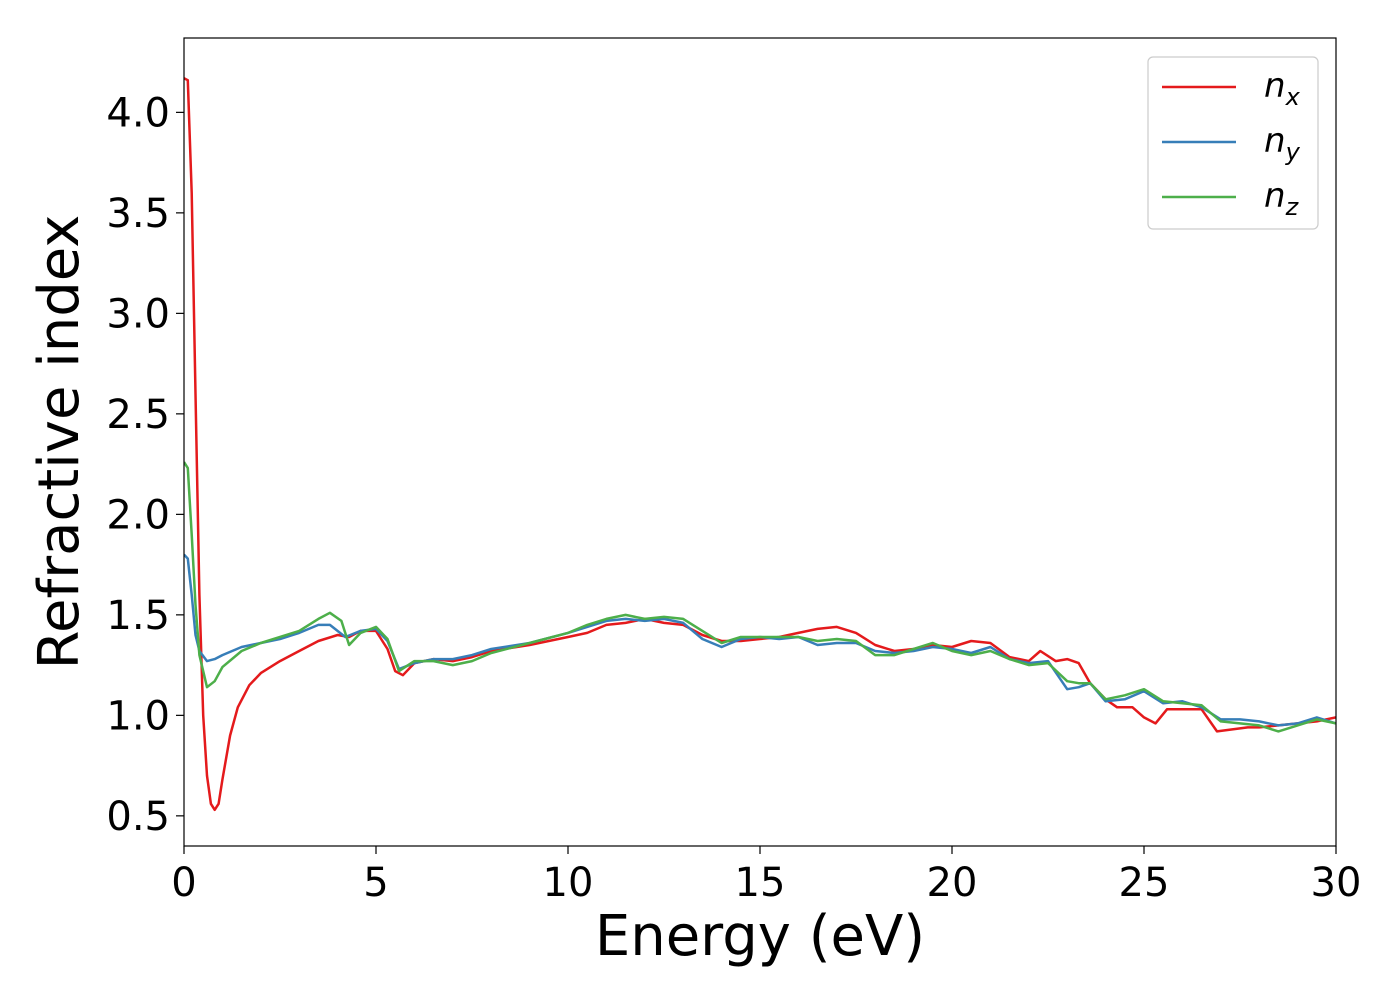 Image resolution: width=1400 pixels, height=1000 pixels. What do you see at coordinates (145, 465) in the screenshot?
I see `y-axis: 0.5 1.0 1.5 2.0 2.5 3.0 3.5 4.0` at bounding box center [145, 465].